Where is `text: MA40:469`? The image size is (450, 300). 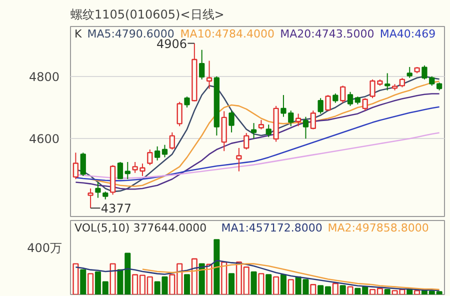 text: MA40:469 is located at coordinates (408, 34).